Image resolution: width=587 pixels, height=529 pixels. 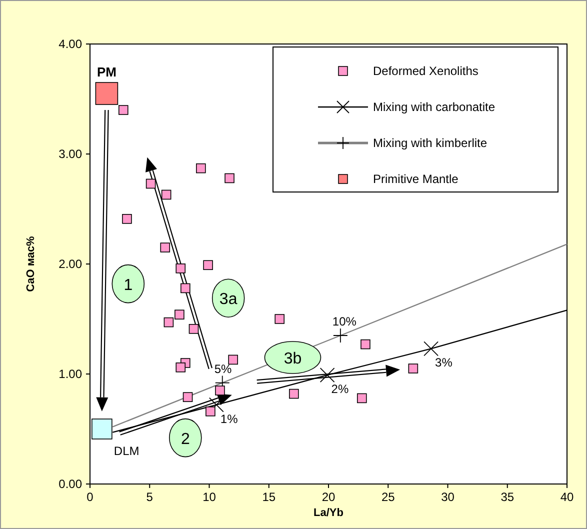 I want to click on y-tick-label: 2.00, so click(x=70, y=264).